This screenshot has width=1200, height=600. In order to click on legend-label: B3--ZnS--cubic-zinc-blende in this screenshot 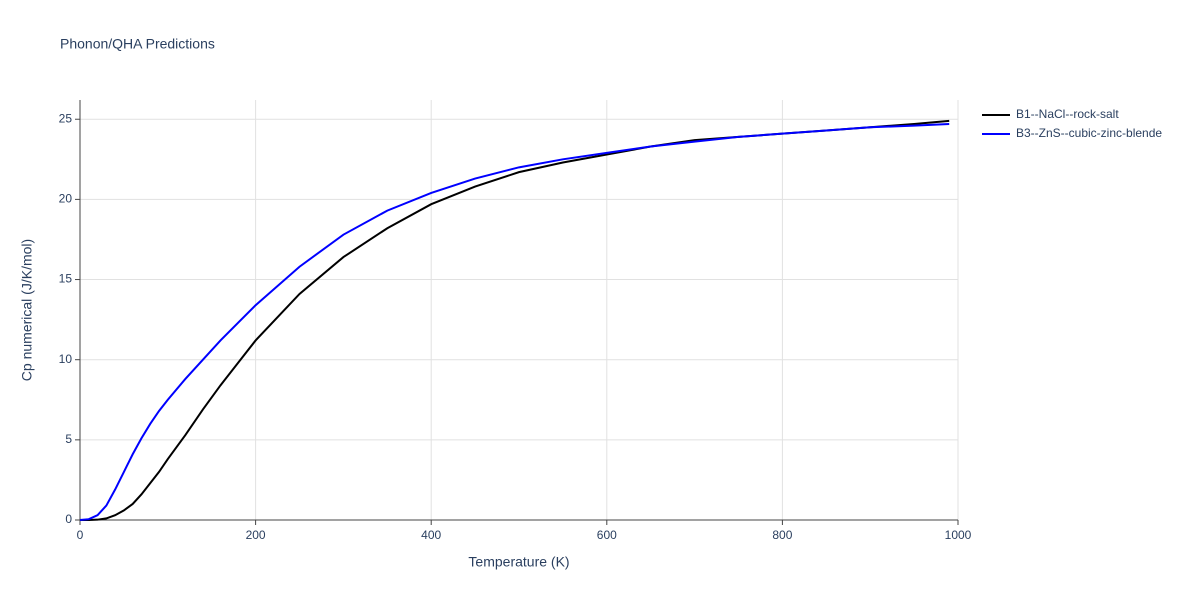, I will do `click(1089, 133)`.